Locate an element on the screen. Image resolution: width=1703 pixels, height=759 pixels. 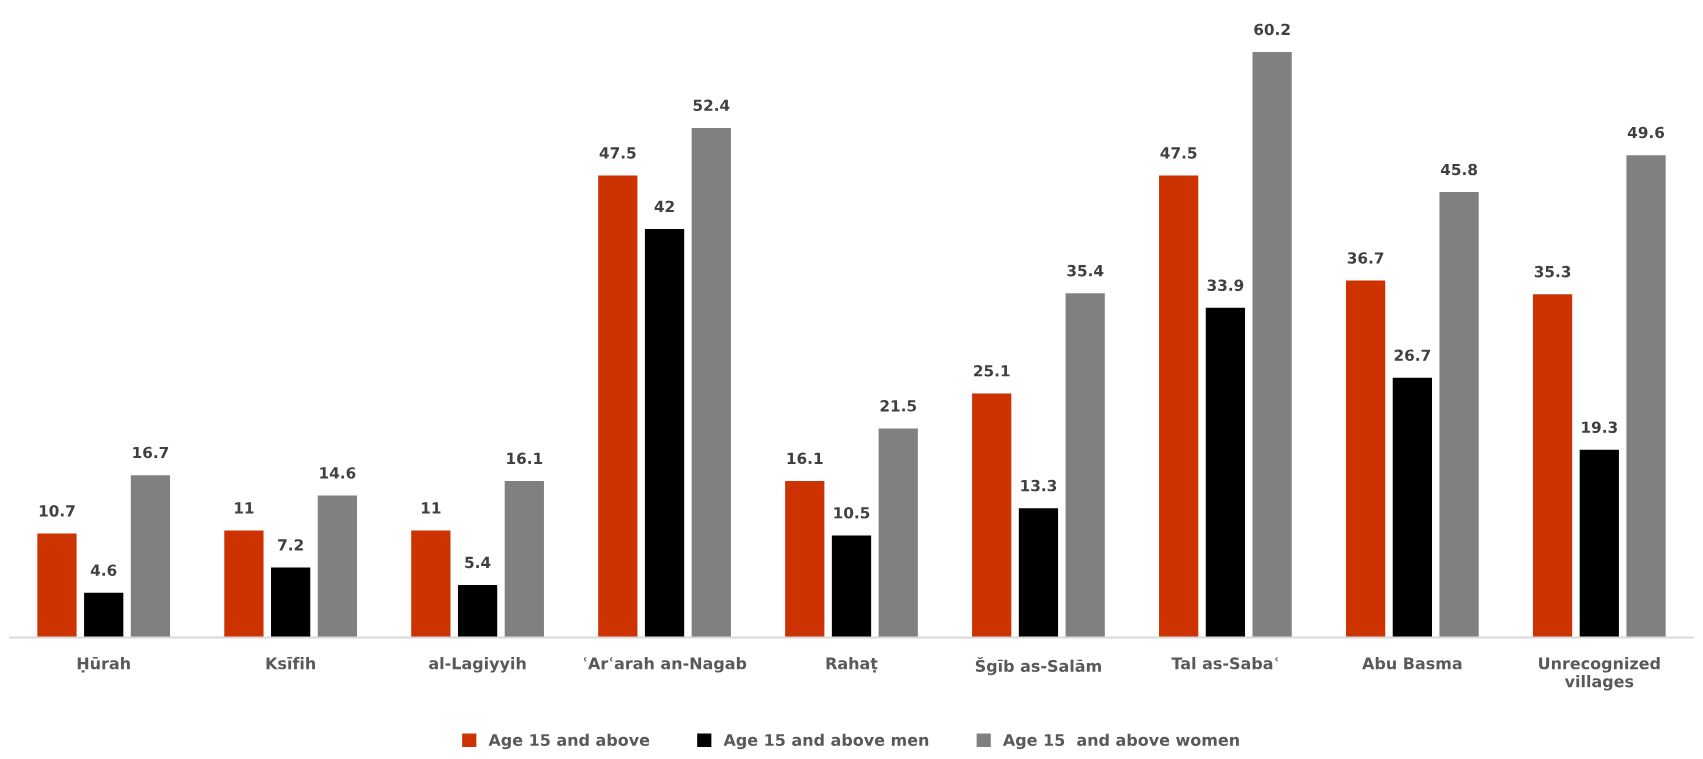
data-label: 52.4 is located at coordinates (711, 105).